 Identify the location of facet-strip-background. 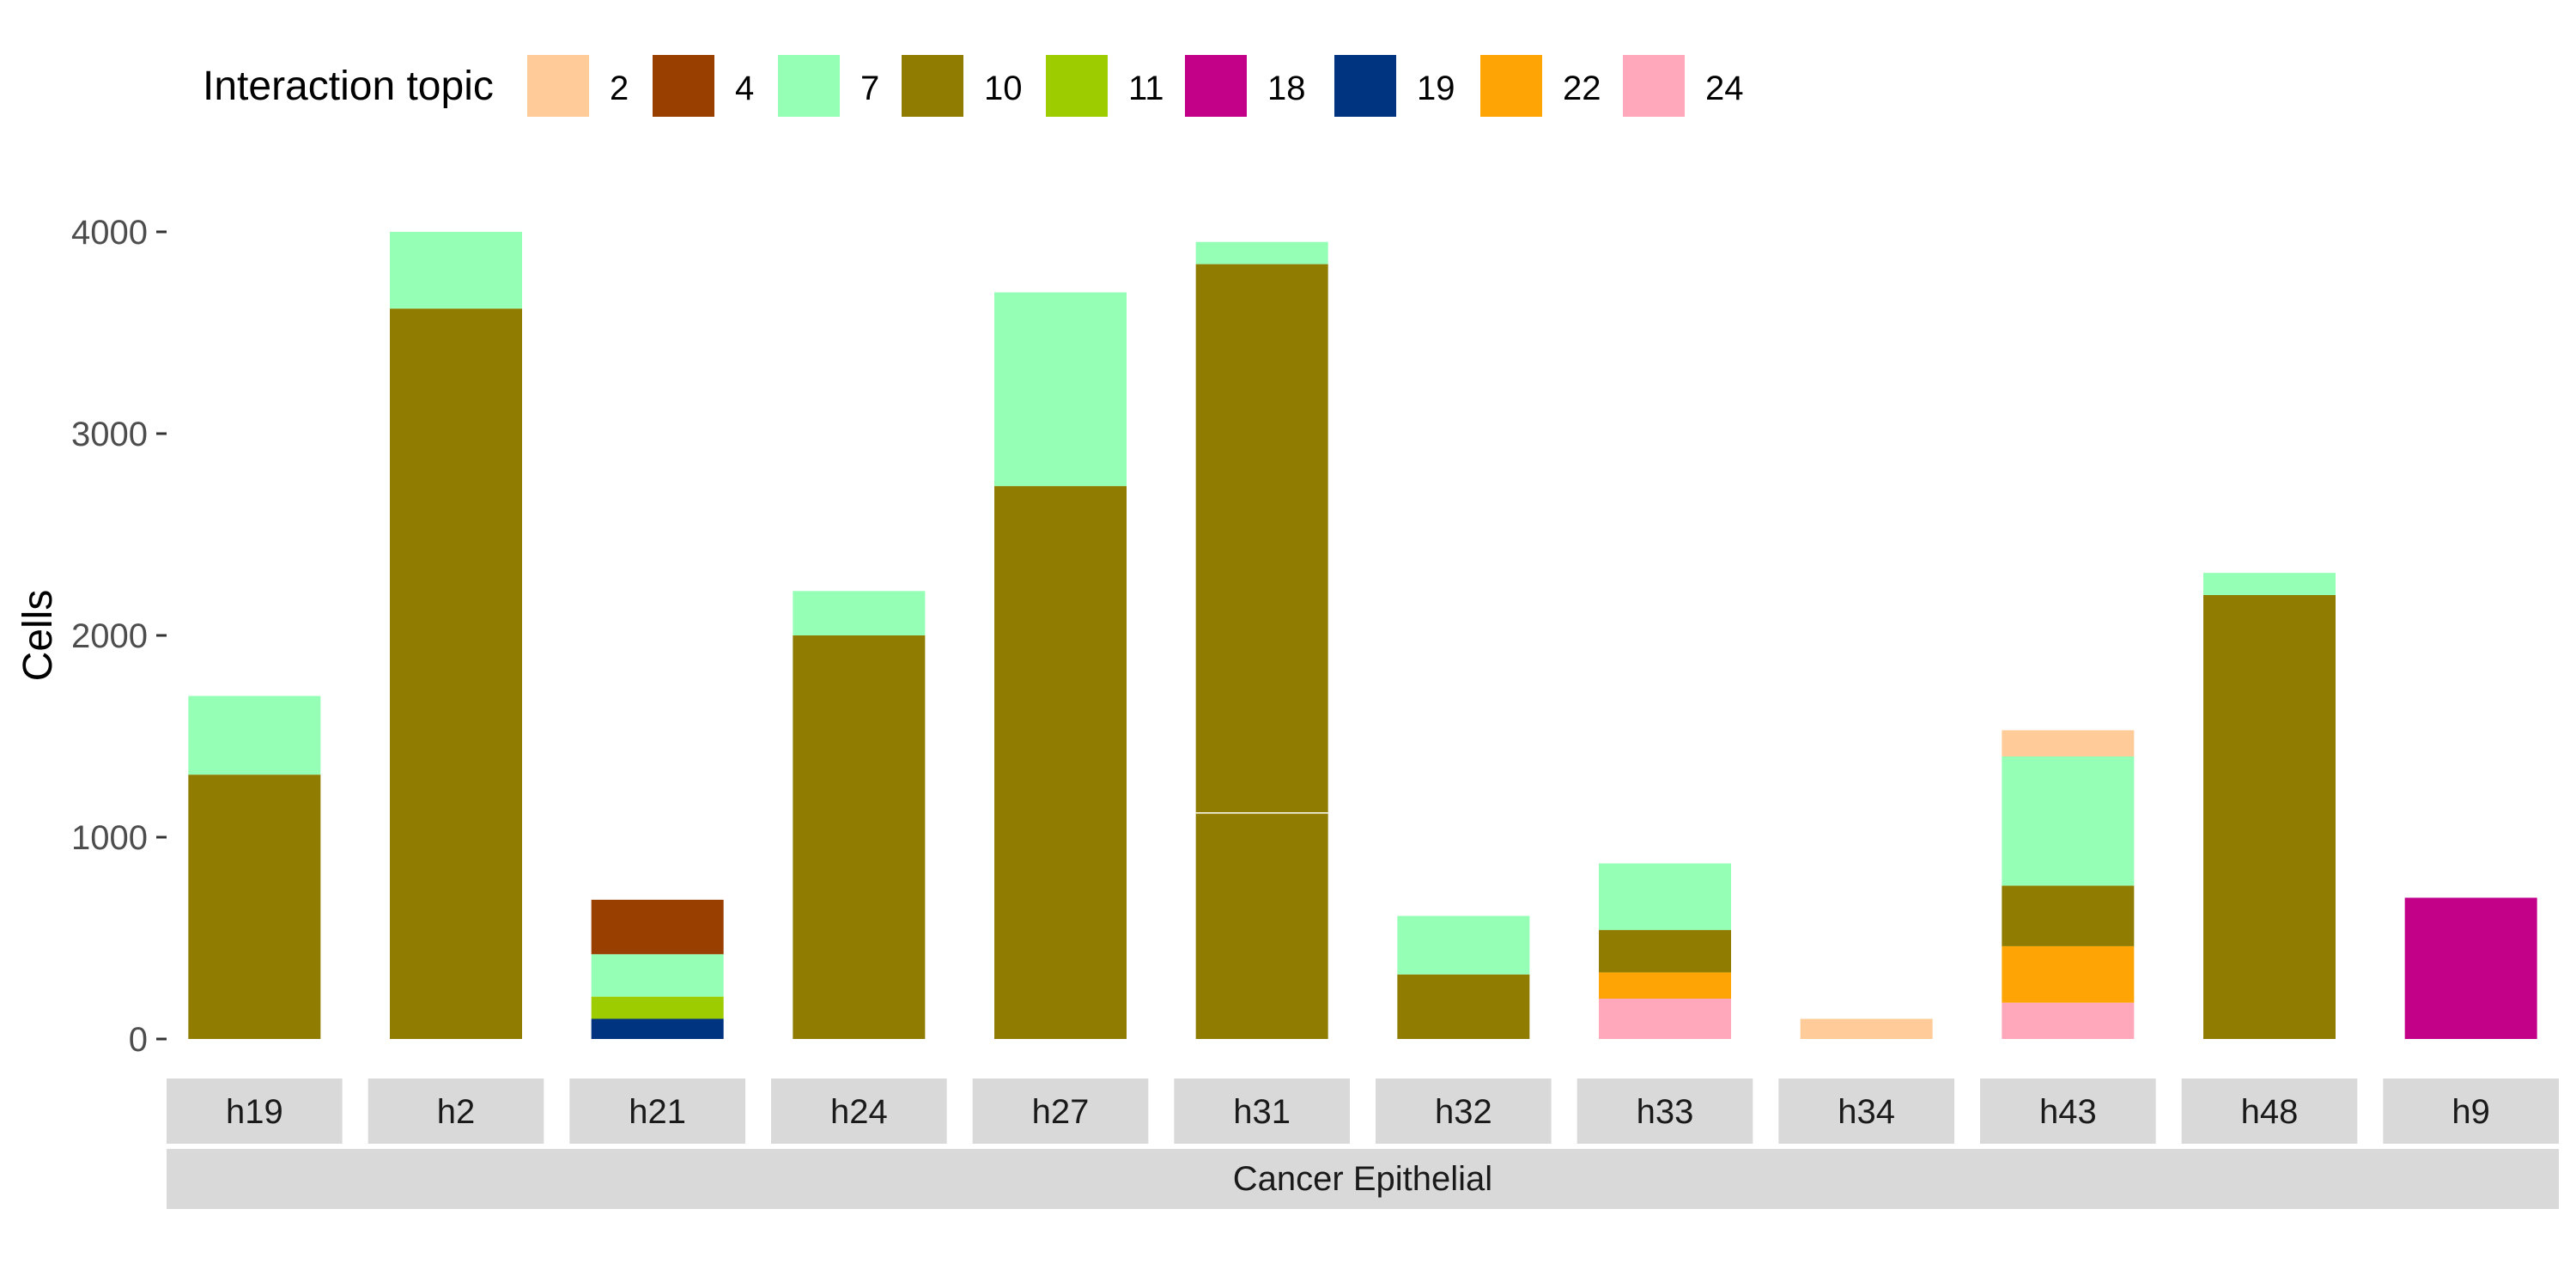
(1363, 1179).